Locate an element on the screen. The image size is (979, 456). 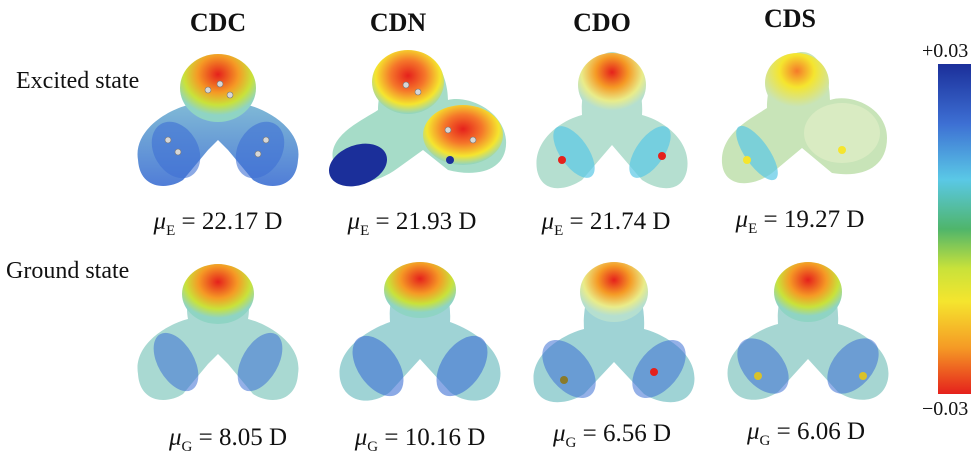
esp-map-cdn-ground is located at coordinates (420, 334).